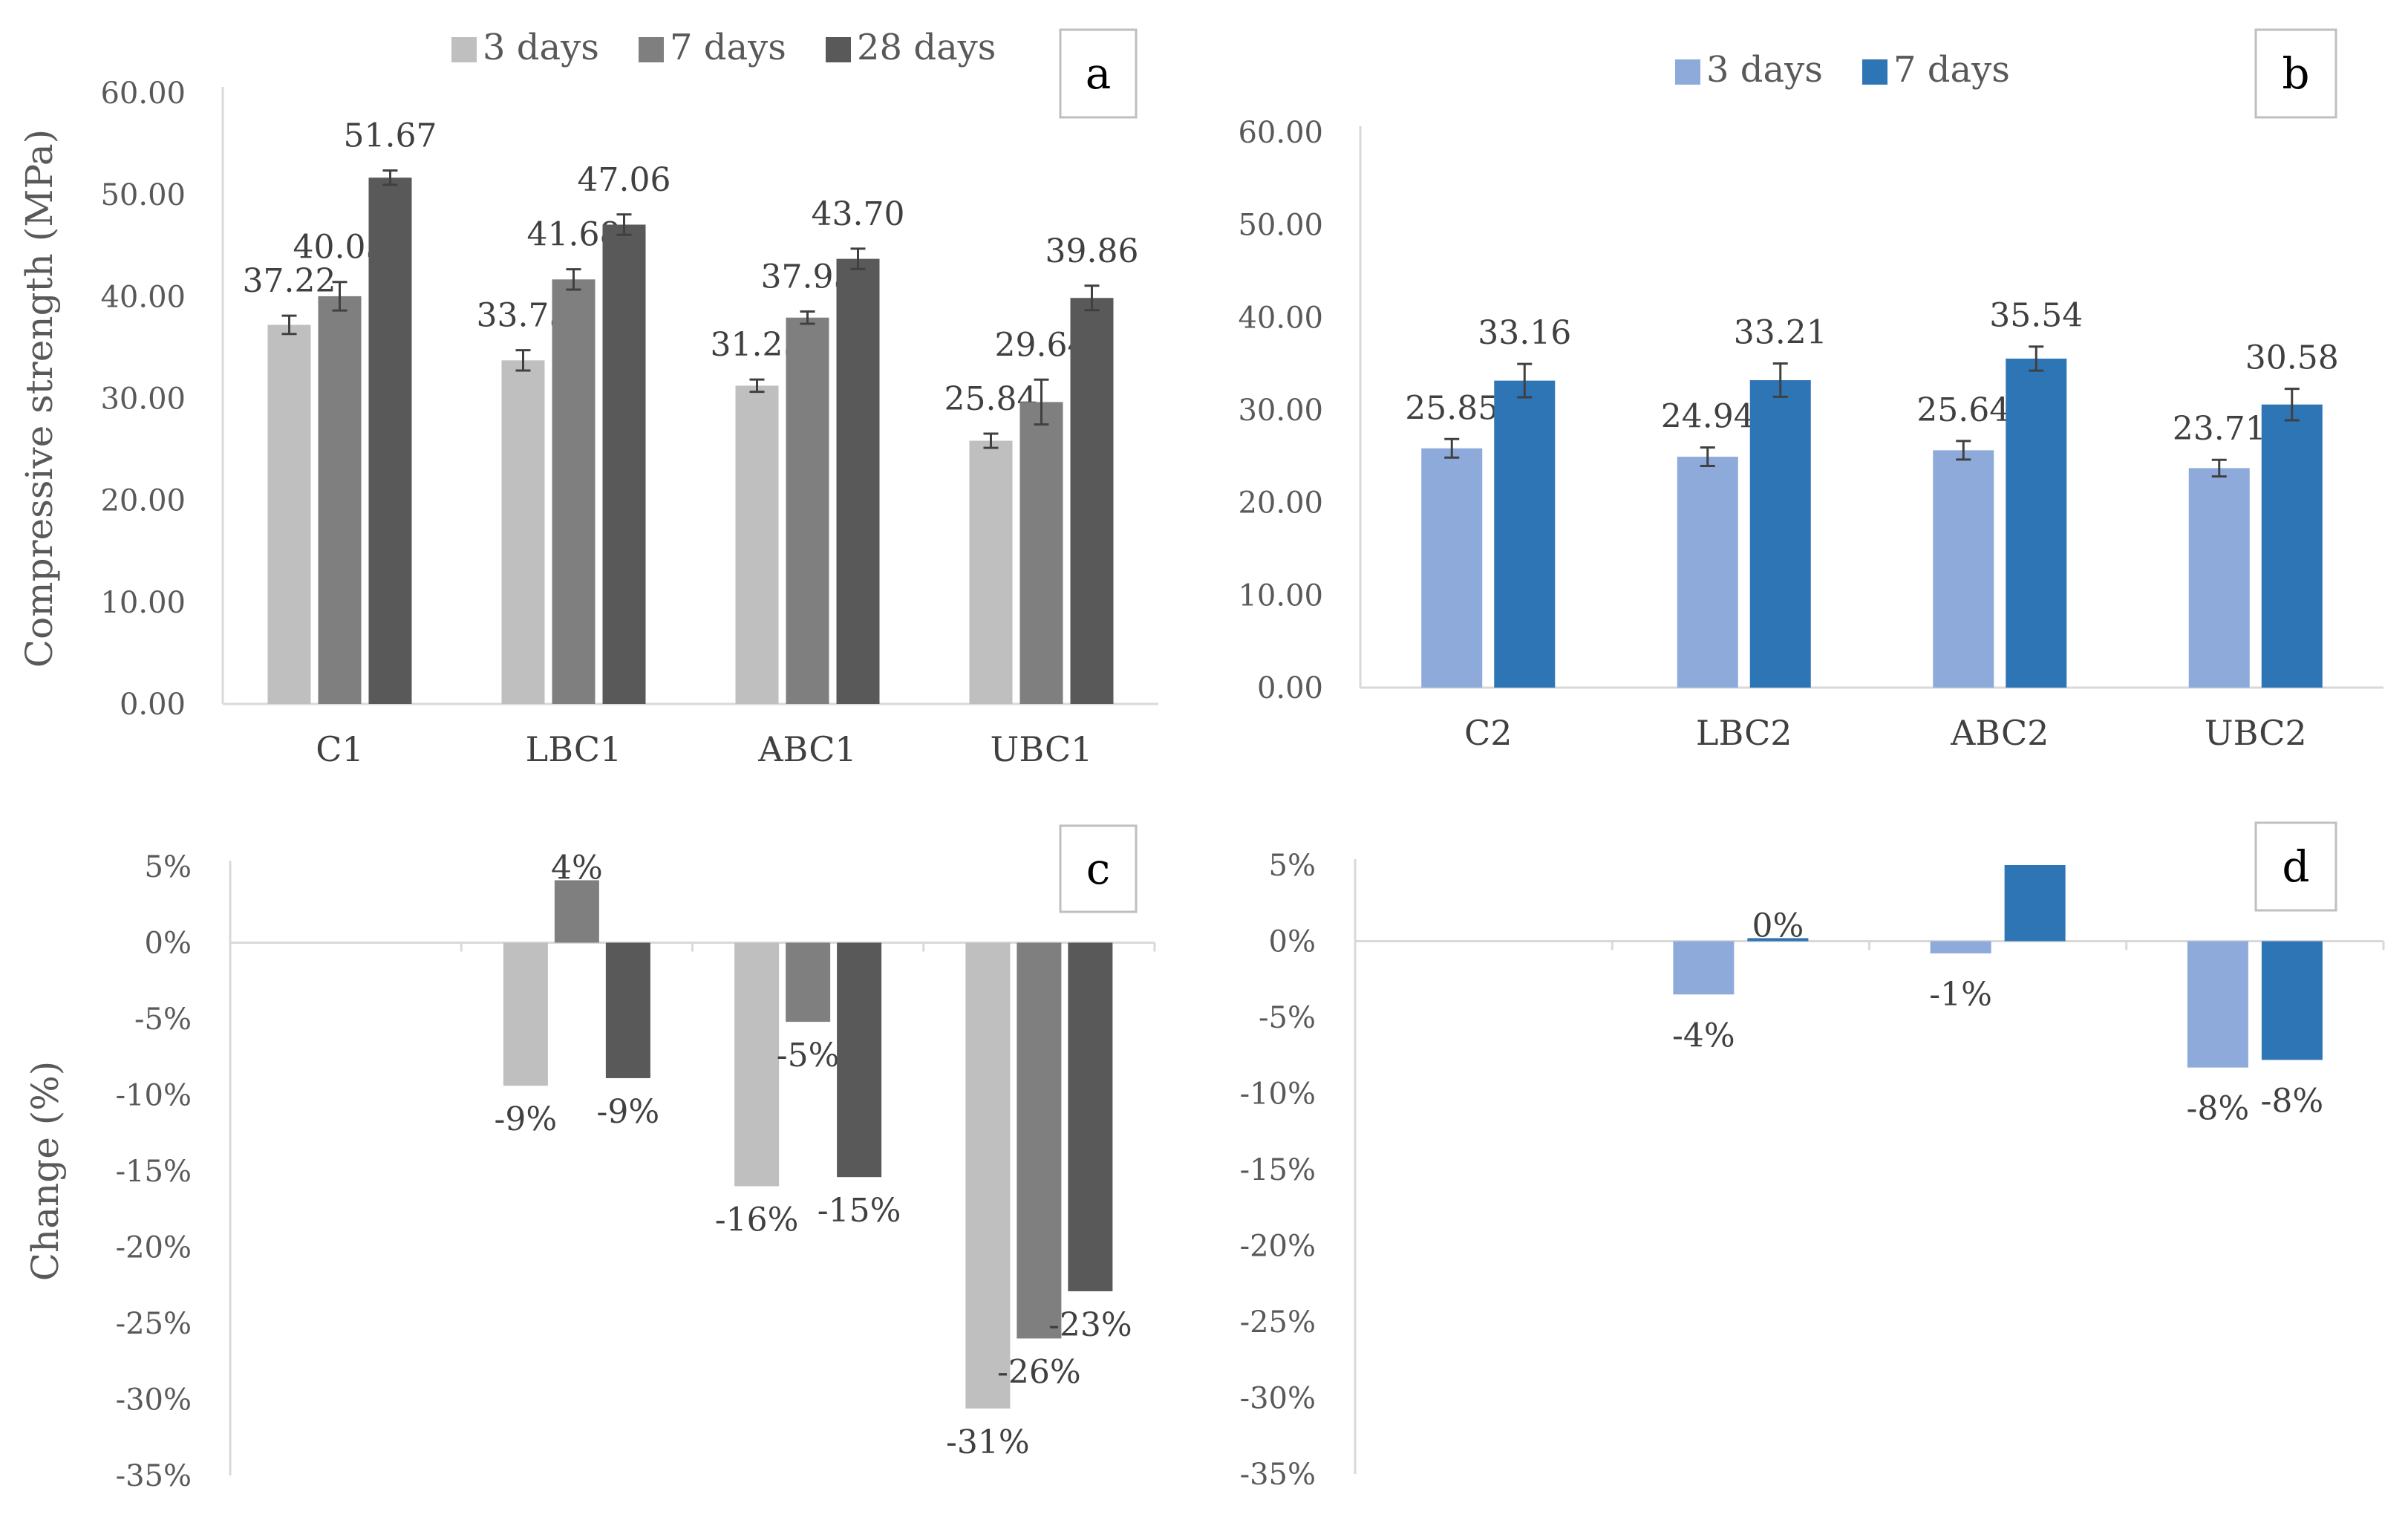 This screenshot has width=2408, height=1520. What do you see at coordinates (757, 1220) in the screenshot?
I see `data-label: -16%` at bounding box center [757, 1220].